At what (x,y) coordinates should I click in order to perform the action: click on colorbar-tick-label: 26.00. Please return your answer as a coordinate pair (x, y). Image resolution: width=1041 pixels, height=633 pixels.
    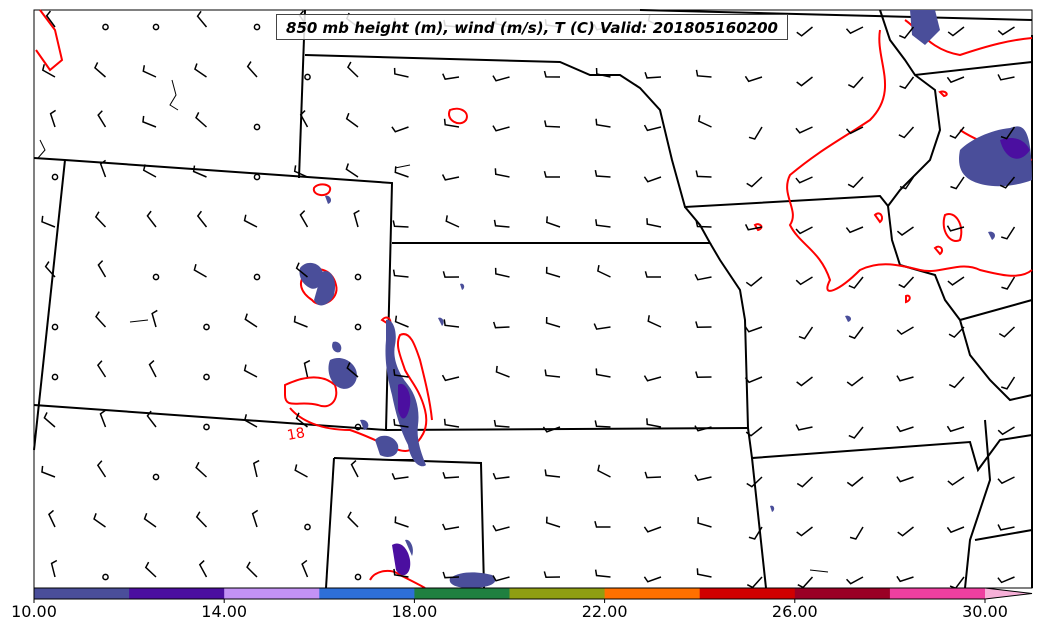
    Looking at the image, I should click on (794, 611).